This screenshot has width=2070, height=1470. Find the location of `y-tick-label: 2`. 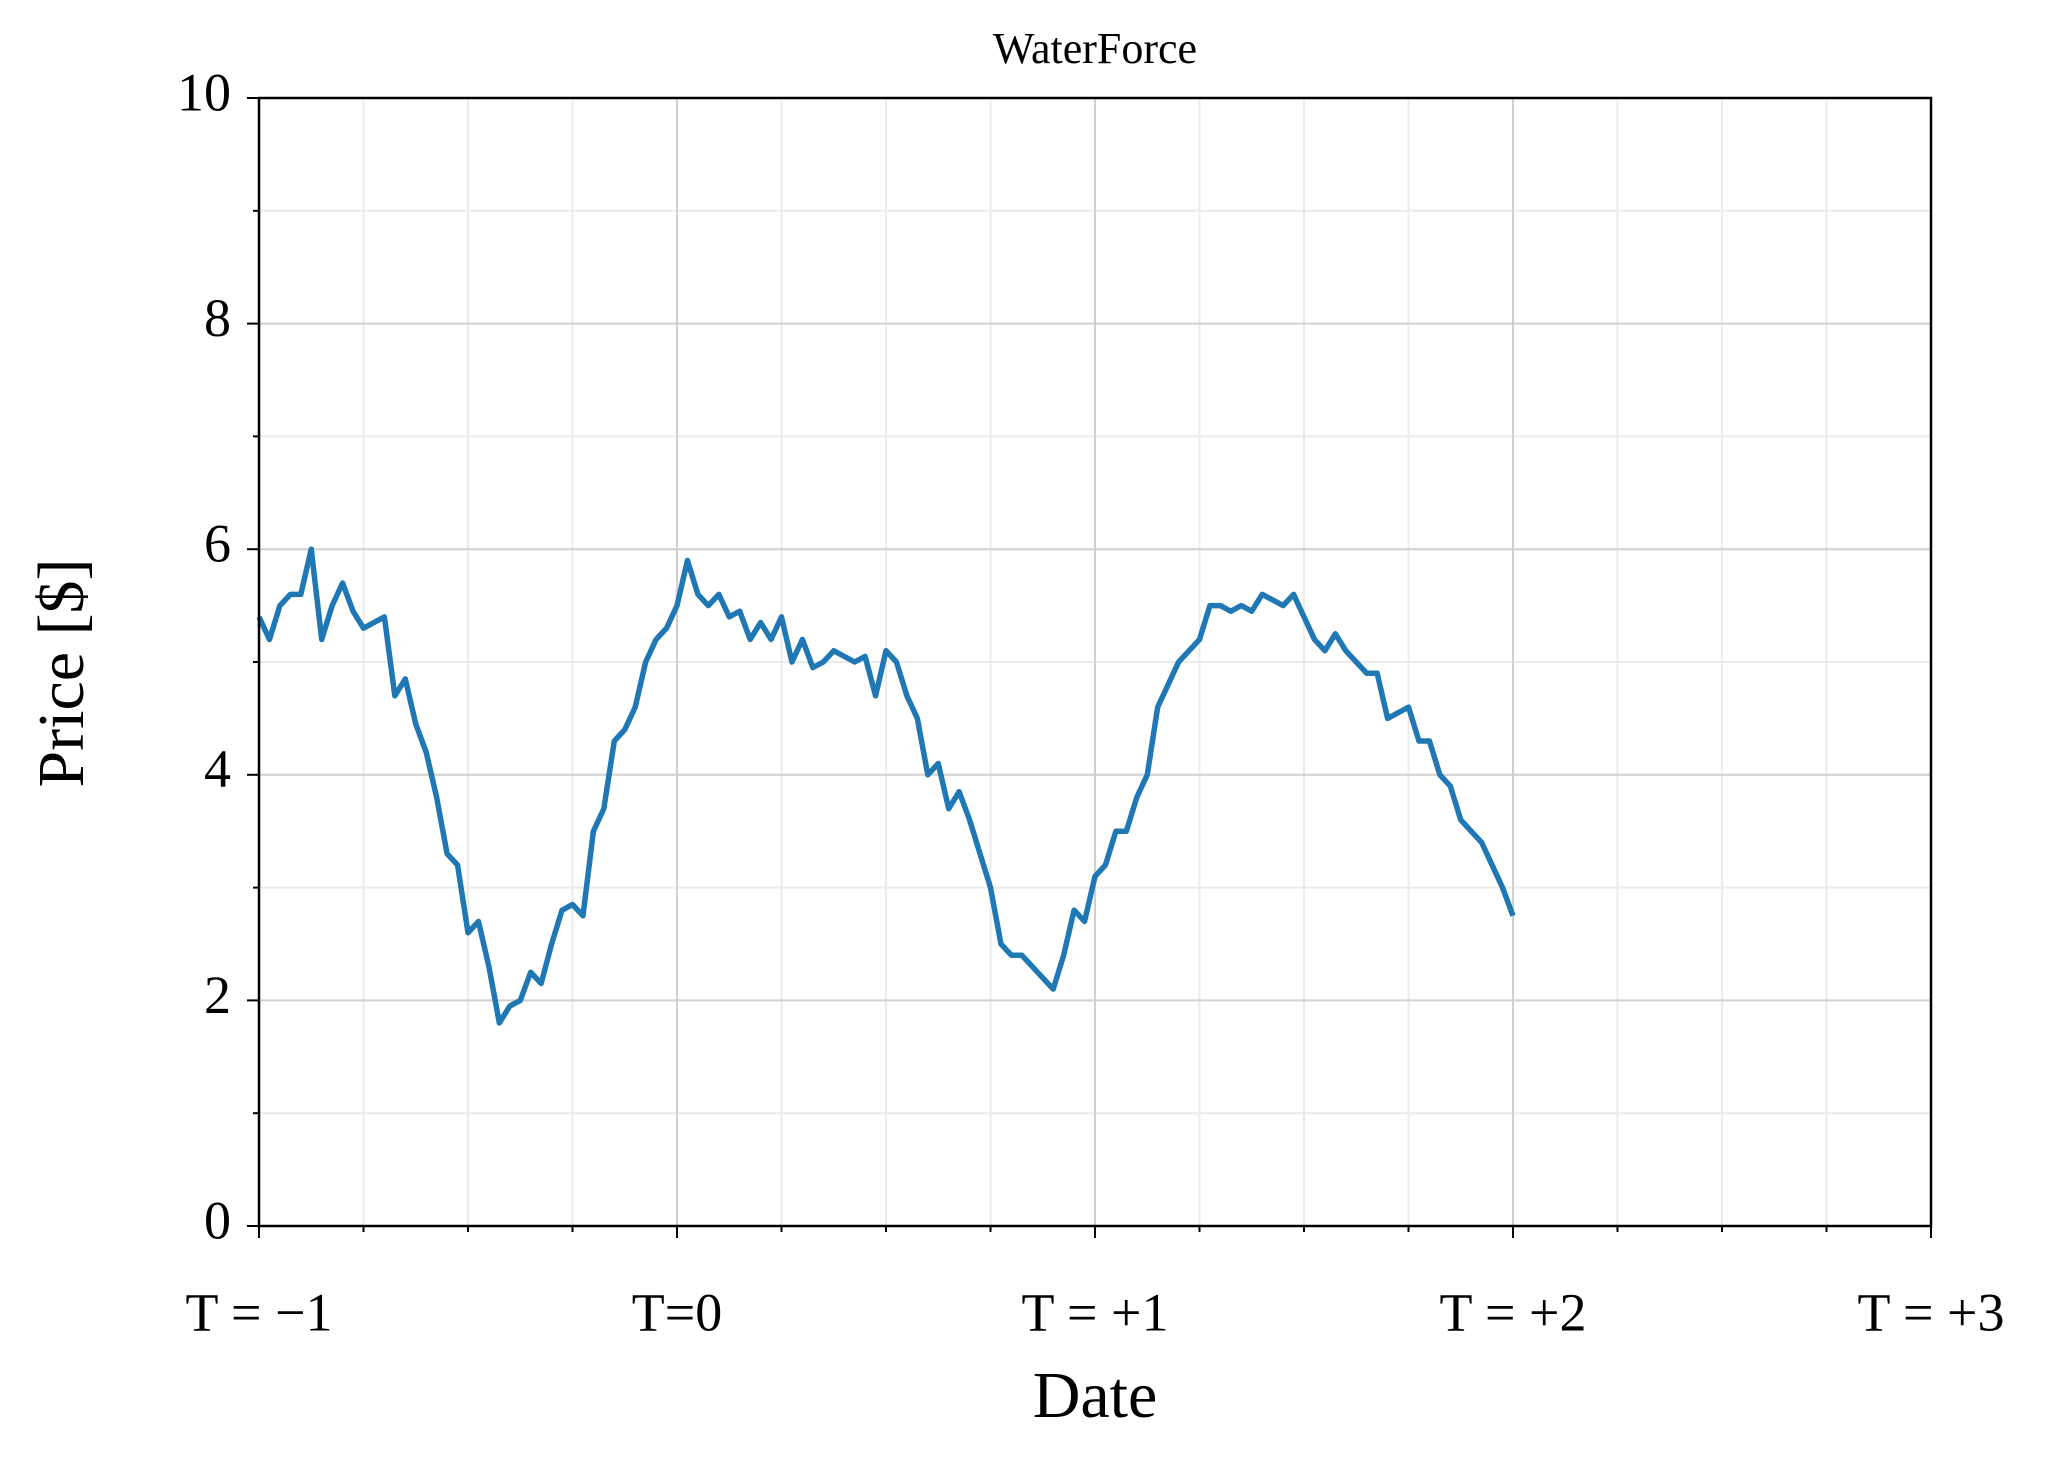

y-tick-label: 2 is located at coordinates (217, 995).